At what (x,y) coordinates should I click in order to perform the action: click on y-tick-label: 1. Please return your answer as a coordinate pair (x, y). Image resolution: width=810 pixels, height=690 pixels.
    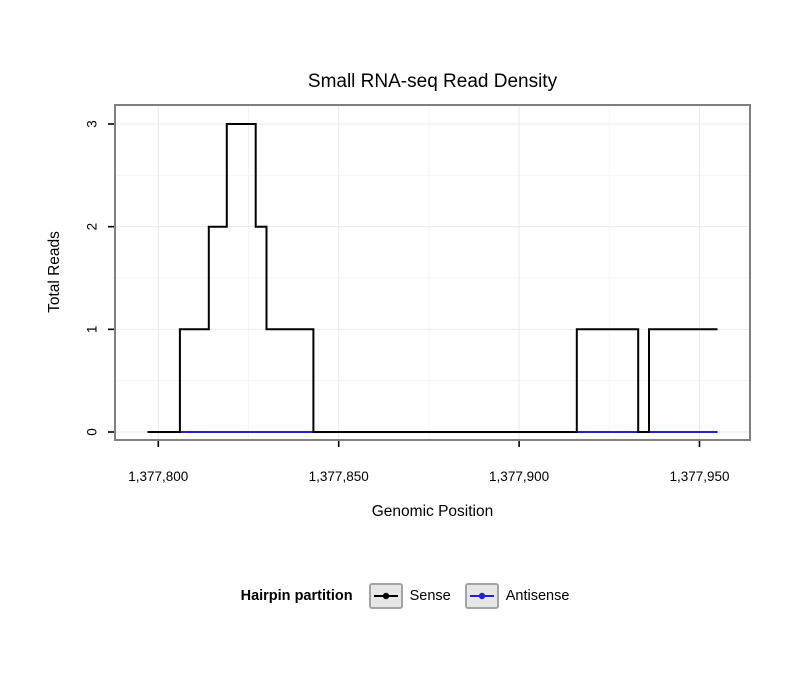
    Looking at the image, I should click on (92, 330).